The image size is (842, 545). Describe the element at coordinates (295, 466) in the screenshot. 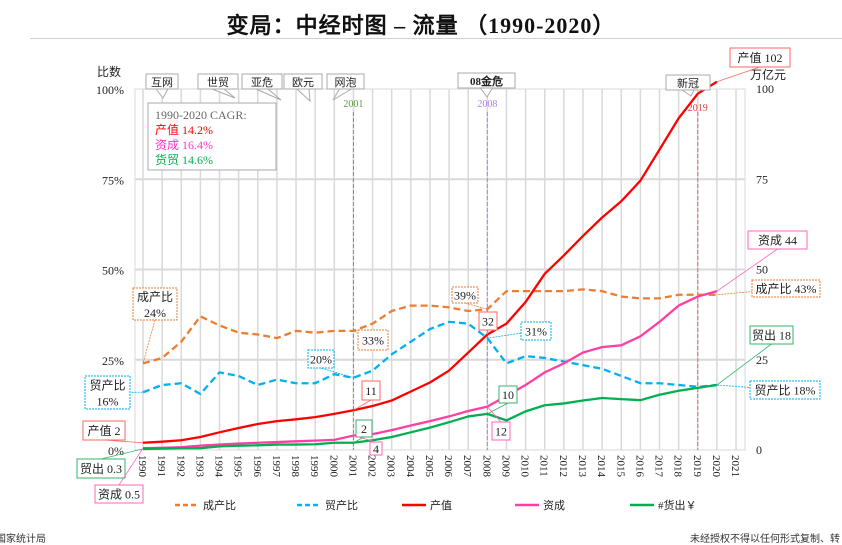

I see `x-axis-tick: 1998` at that location.